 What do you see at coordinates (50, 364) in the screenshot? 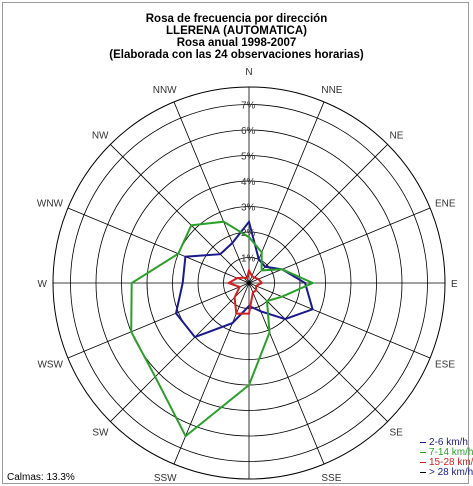
I see `direction-label-wsw: WSW` at bounding box center [50, 364].